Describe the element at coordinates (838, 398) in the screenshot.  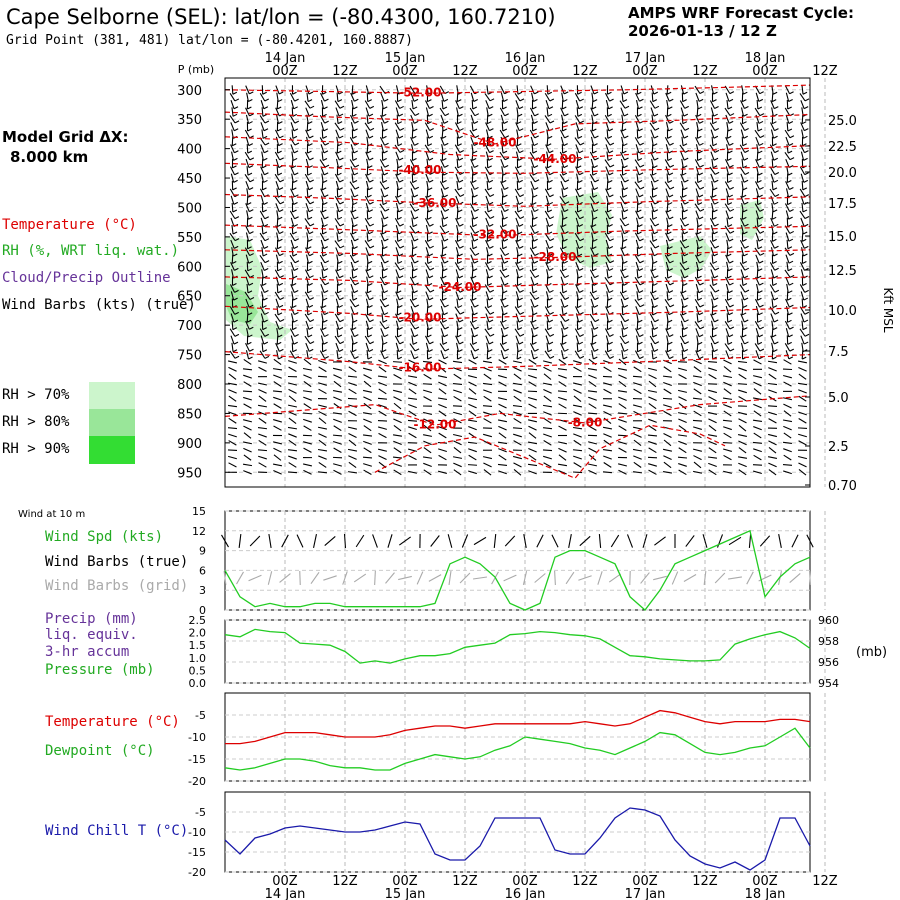
I see `kft-tick-label: 5.0` at that location.